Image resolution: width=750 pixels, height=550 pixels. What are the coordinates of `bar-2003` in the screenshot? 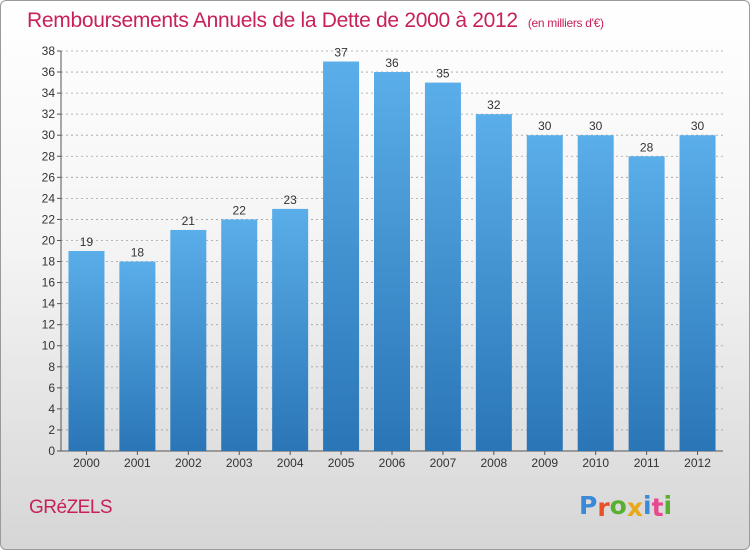 It's located at (239, 335).